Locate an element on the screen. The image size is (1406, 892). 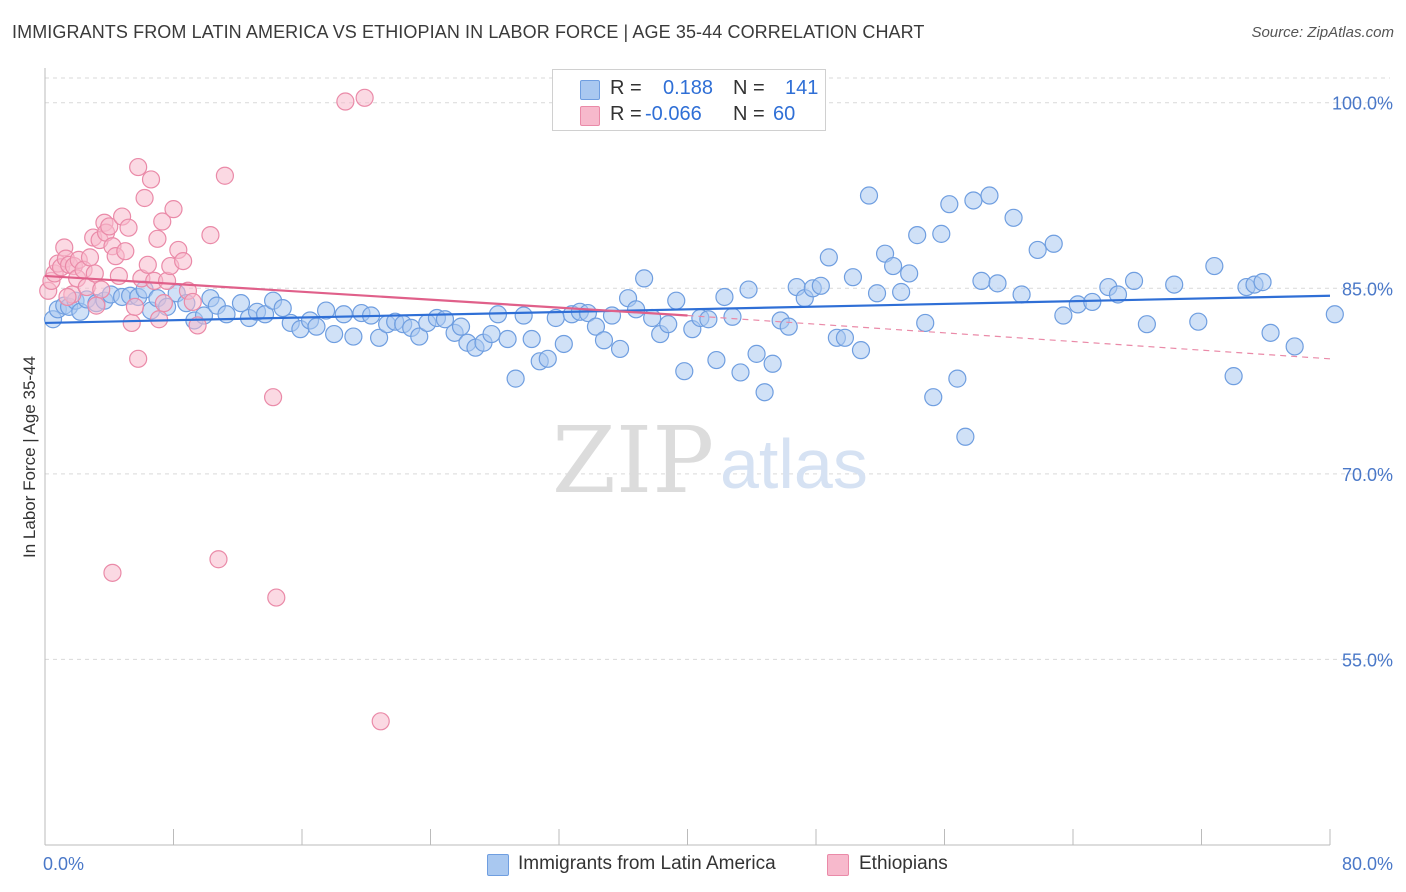
x-tick-label: 0.0% is located at coordinates (63, 864).